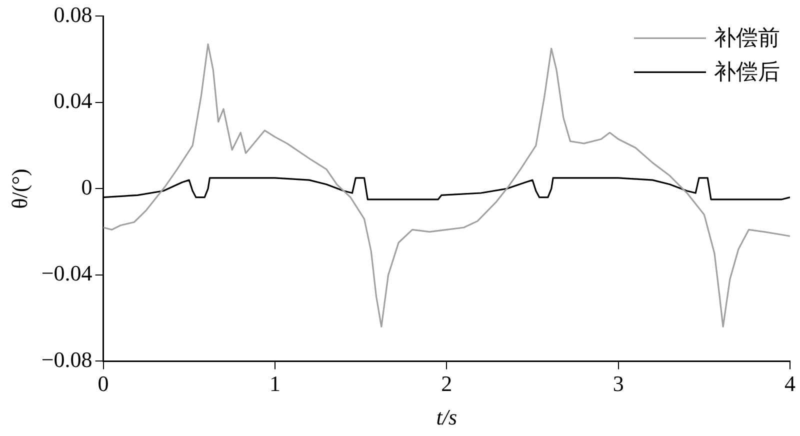  I want to click on x-tick-label: 3, so click(618, 383).